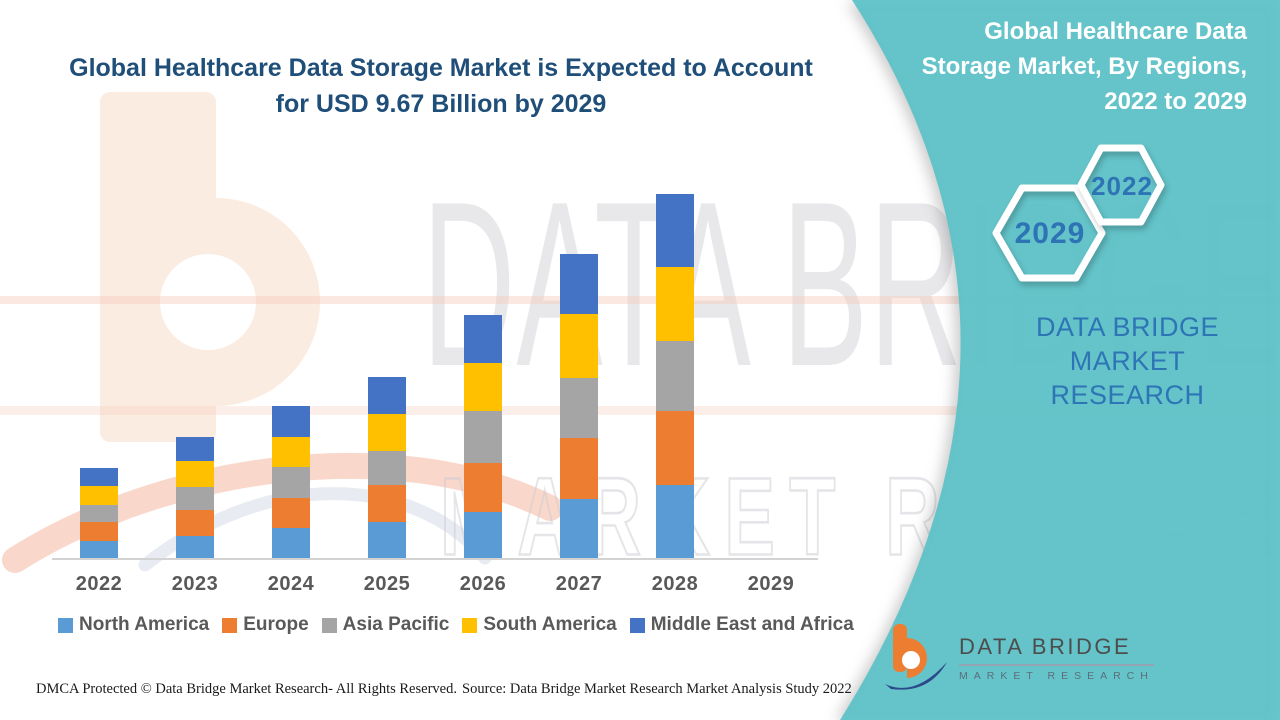  I want to click on x-axis-label-2027: 2027, so click(579, 584).